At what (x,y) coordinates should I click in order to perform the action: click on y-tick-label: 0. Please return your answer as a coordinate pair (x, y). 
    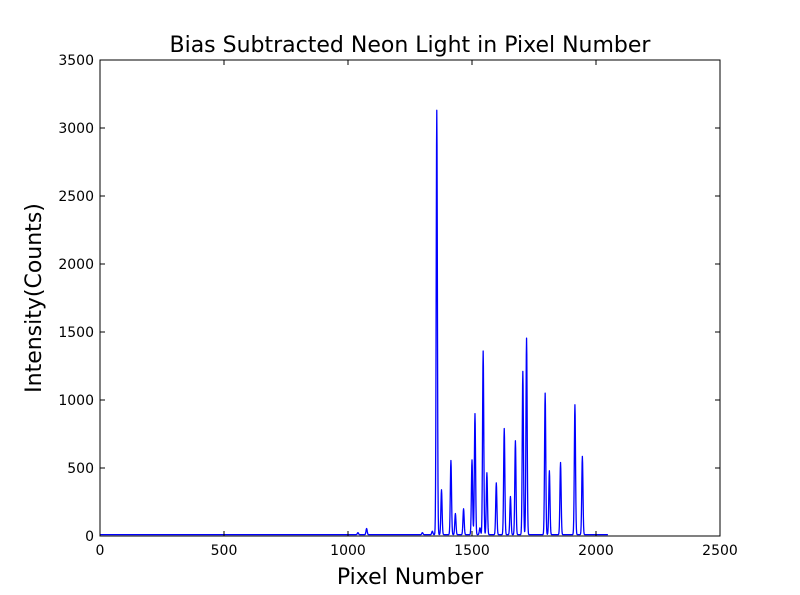
    Looking at the image, I should click on (89, 537).